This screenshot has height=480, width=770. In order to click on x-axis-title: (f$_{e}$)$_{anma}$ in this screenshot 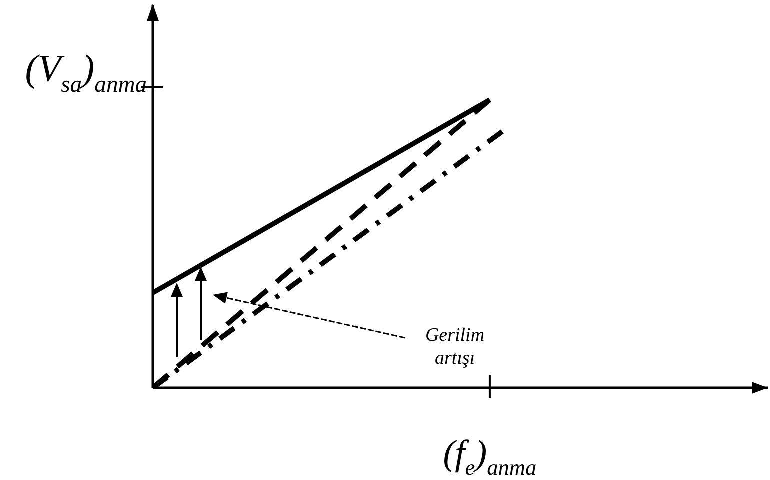, I will do `click(490, 456)`.